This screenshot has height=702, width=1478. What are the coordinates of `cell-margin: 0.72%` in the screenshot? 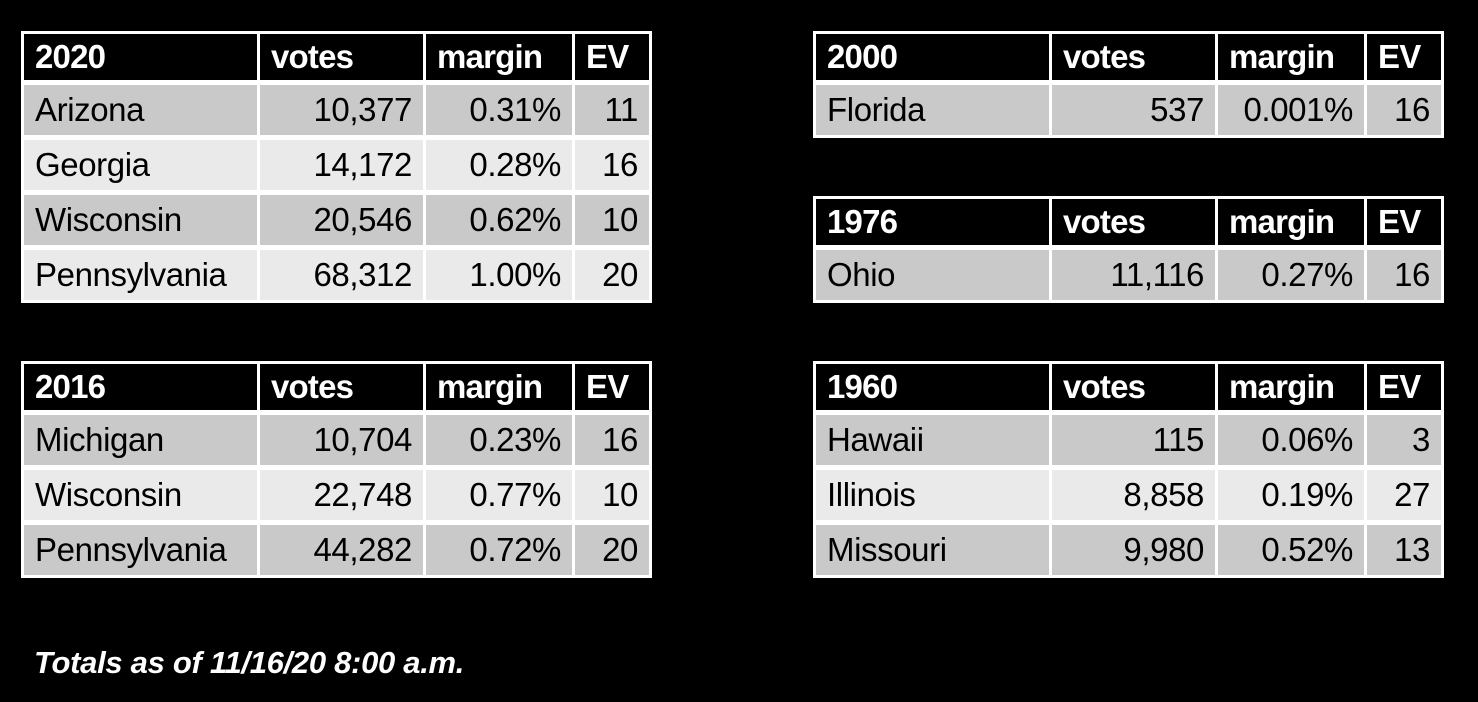 It's located at (499, 550).